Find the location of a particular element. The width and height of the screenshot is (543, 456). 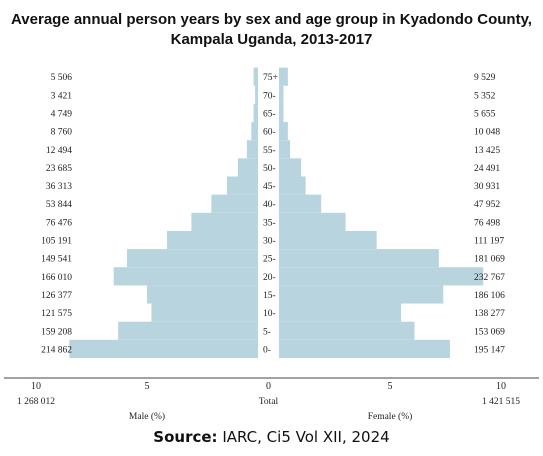

male-person-years-label: 126 377 is located at coordinates (56, 296).